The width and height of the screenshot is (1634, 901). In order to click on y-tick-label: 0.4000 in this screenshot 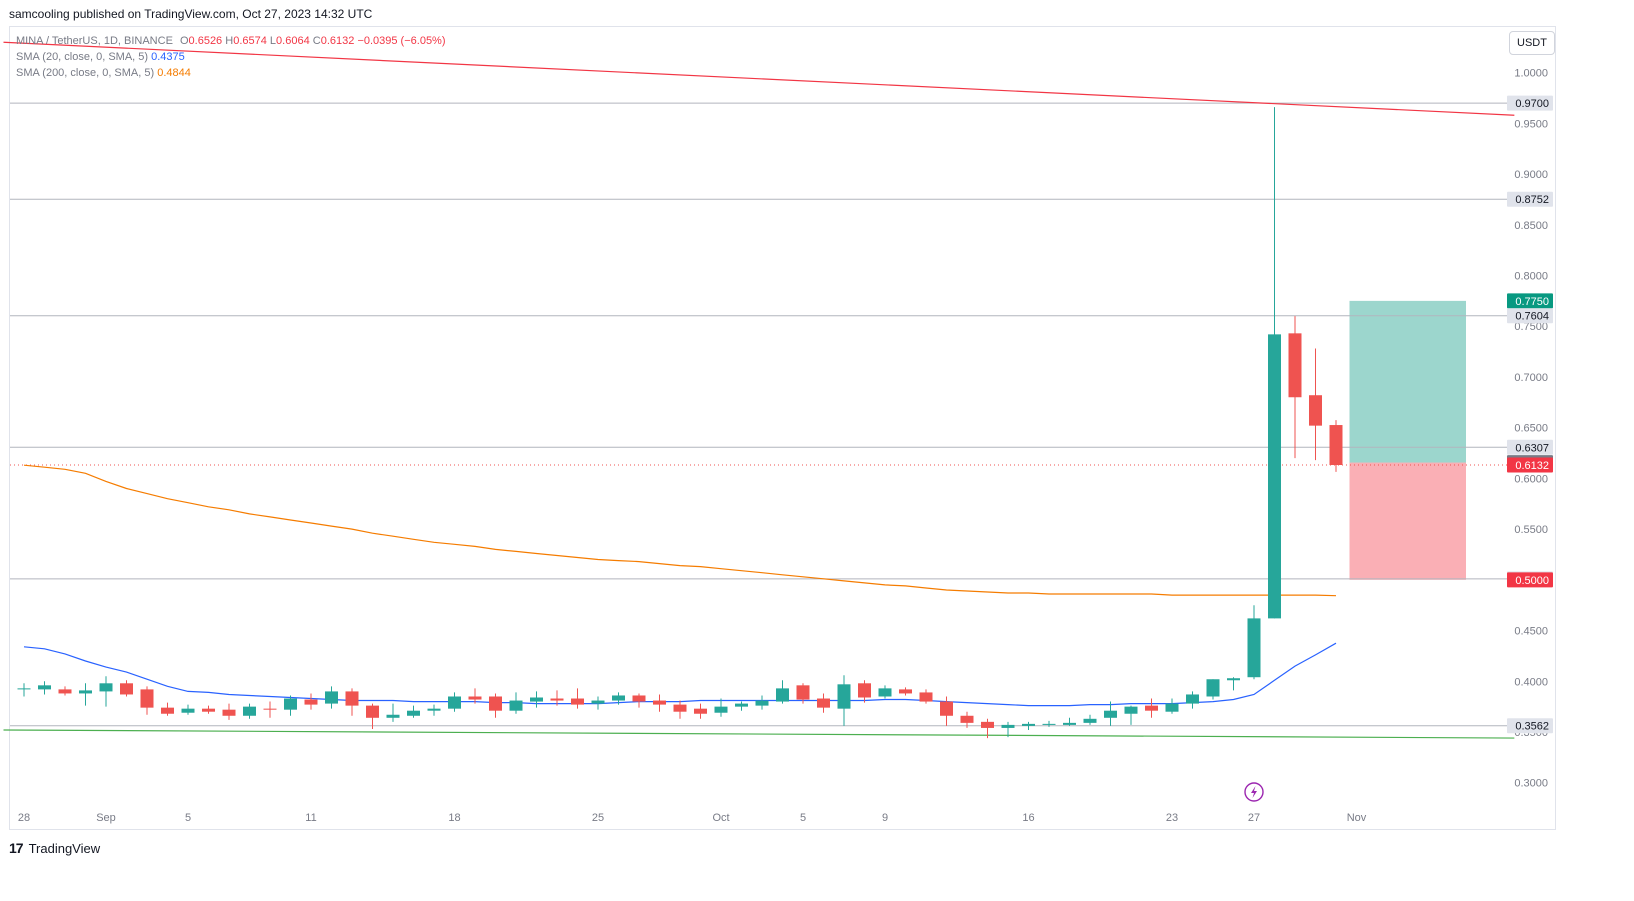, I will do `click(1531, 682)`.